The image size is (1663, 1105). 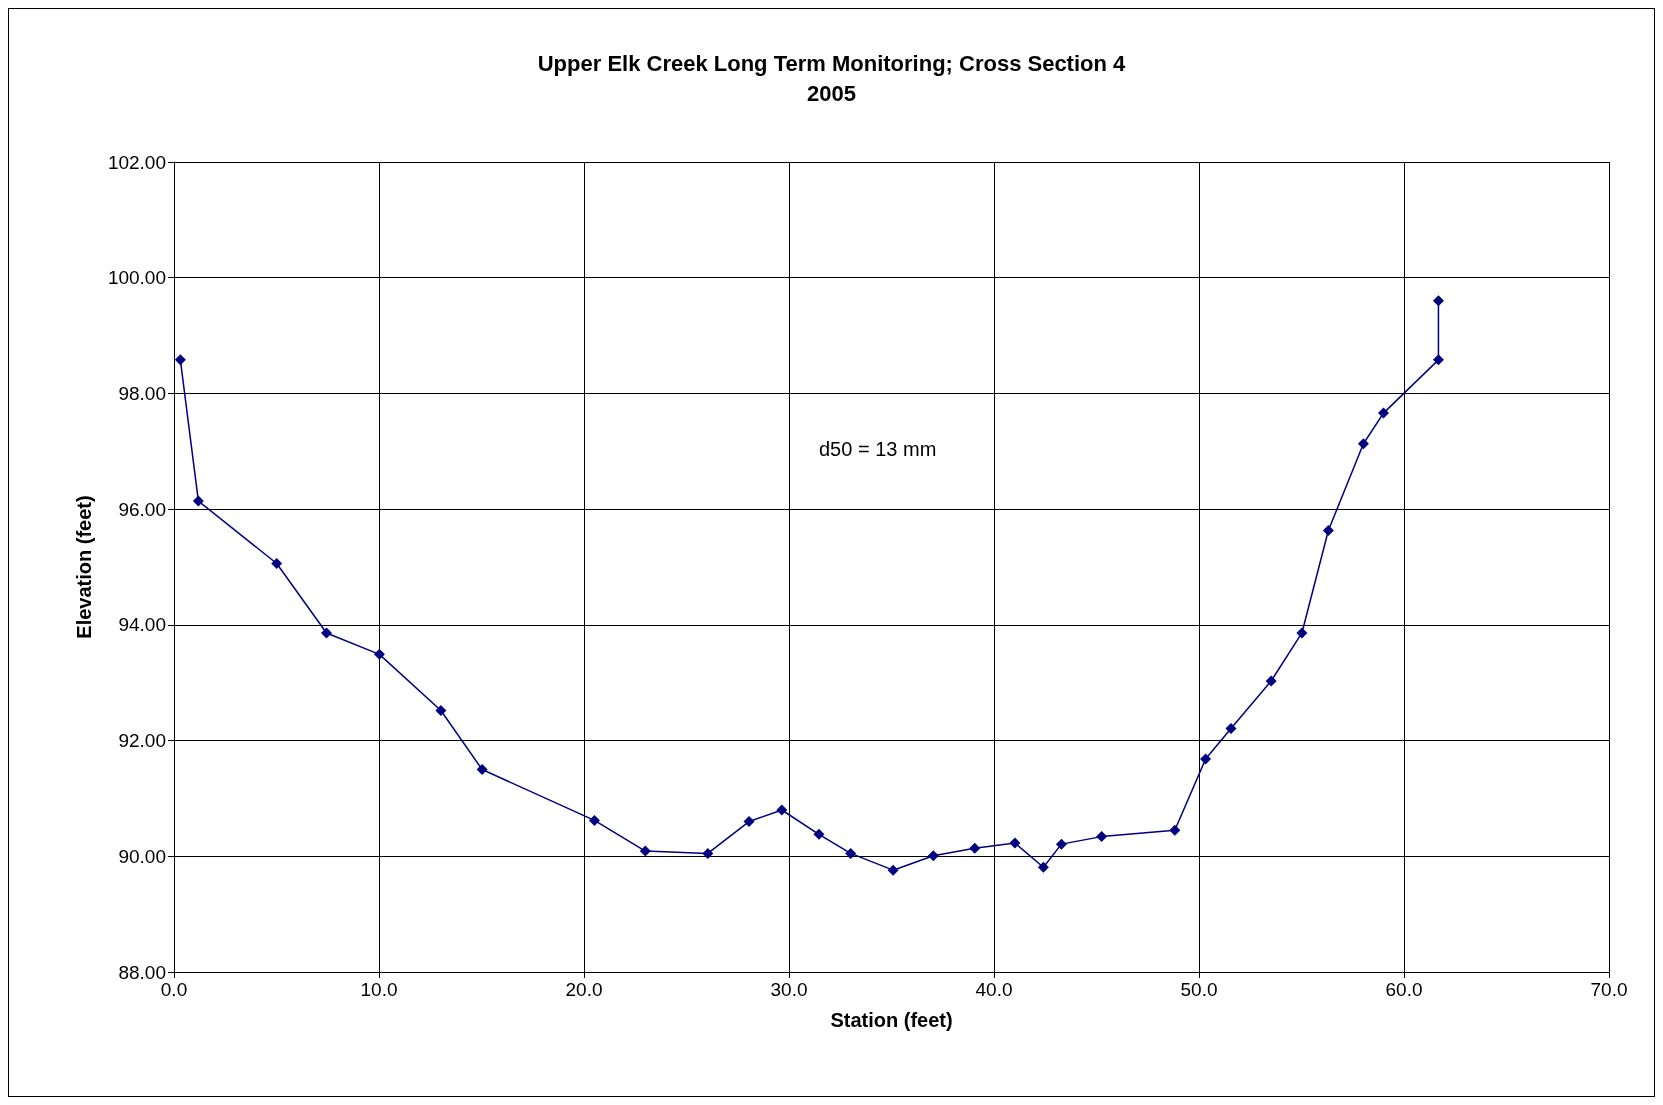 What do you see at coordinates (142, 509) in the screenshot?
I see `y-tick-label: 96.00` at bounding box center [142, 509].